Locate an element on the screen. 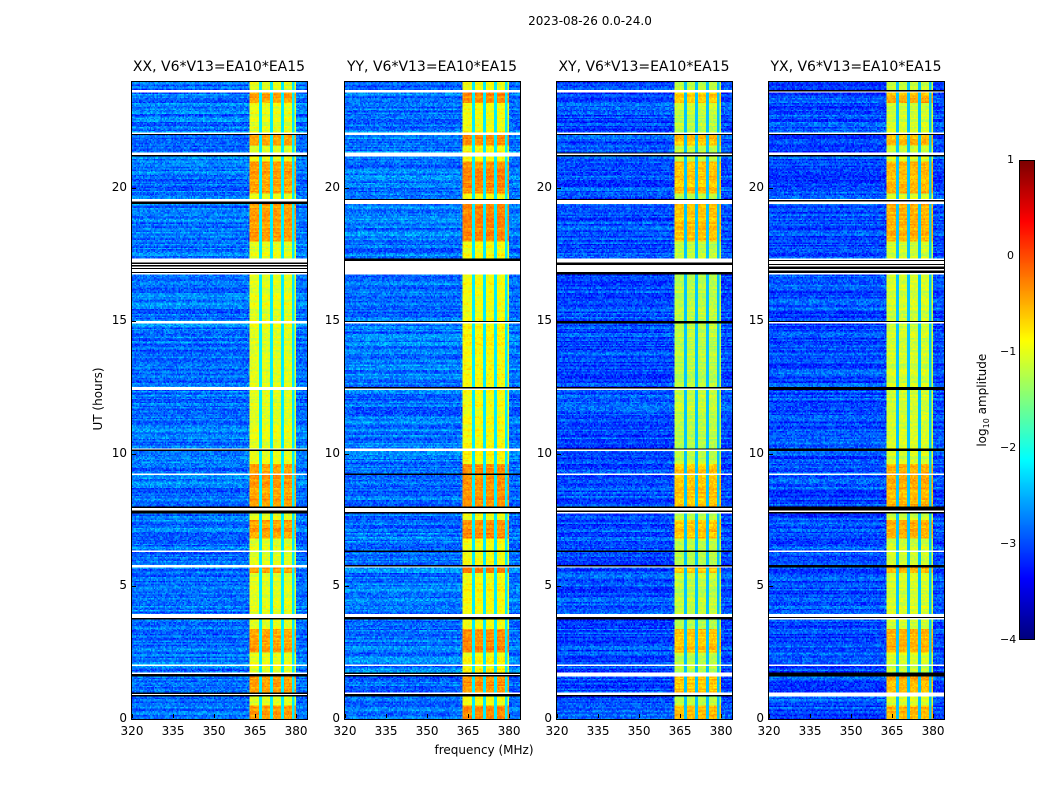 The height and width of the screenshot is (800, 1050). colorbar-tick-label: −2 is located at coordinates (1008, 447).